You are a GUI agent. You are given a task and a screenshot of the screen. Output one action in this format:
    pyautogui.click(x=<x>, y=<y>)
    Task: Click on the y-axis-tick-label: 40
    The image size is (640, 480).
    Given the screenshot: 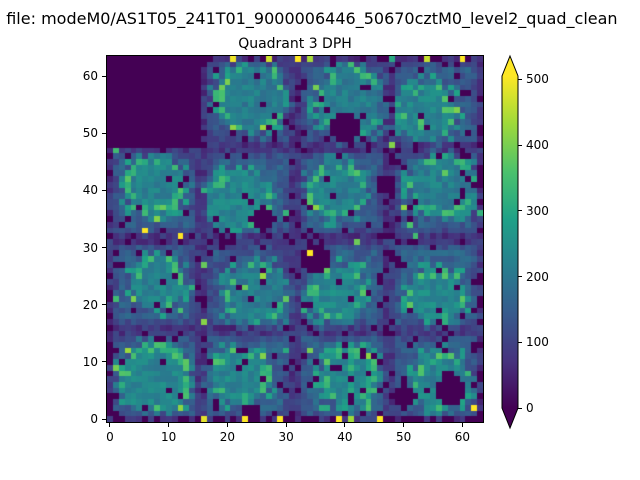 What is the action you would take?
    pyautogui.click(x=90, y=190)
    